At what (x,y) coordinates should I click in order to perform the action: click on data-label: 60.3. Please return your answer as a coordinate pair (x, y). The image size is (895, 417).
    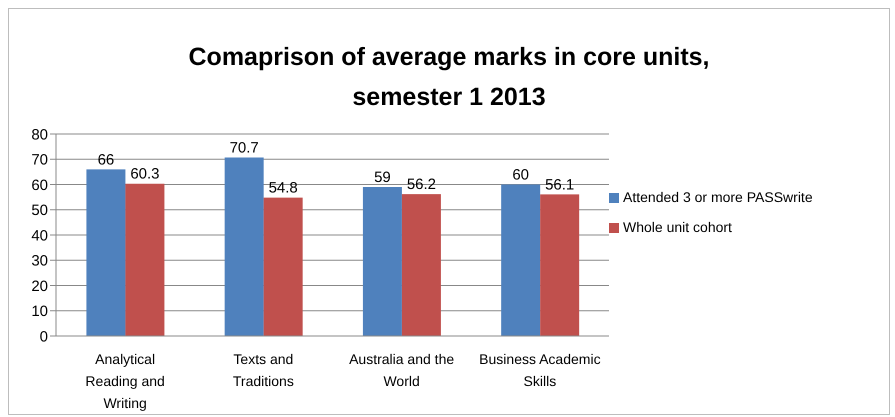
    Looking at the image, I should click on (145, 174).